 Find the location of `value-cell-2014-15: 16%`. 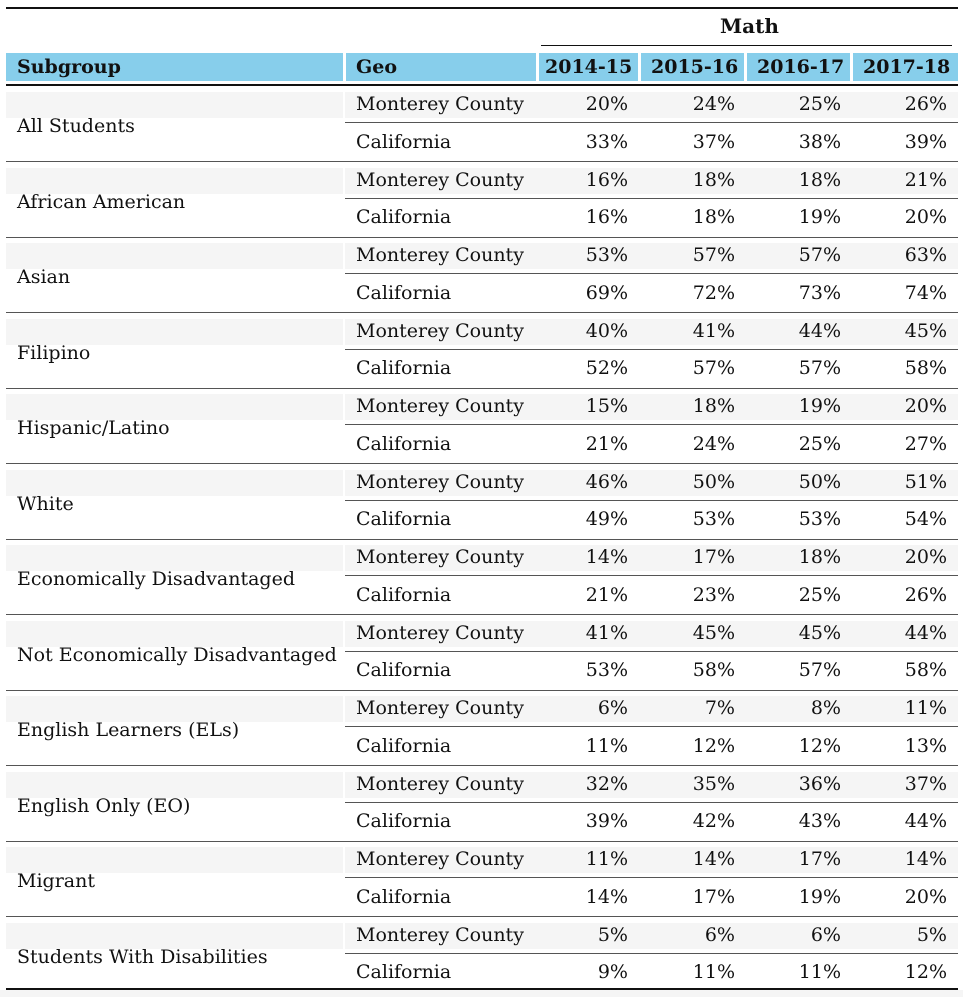

value-cell-2014-15: 16% is located at coordinates (606, 217).